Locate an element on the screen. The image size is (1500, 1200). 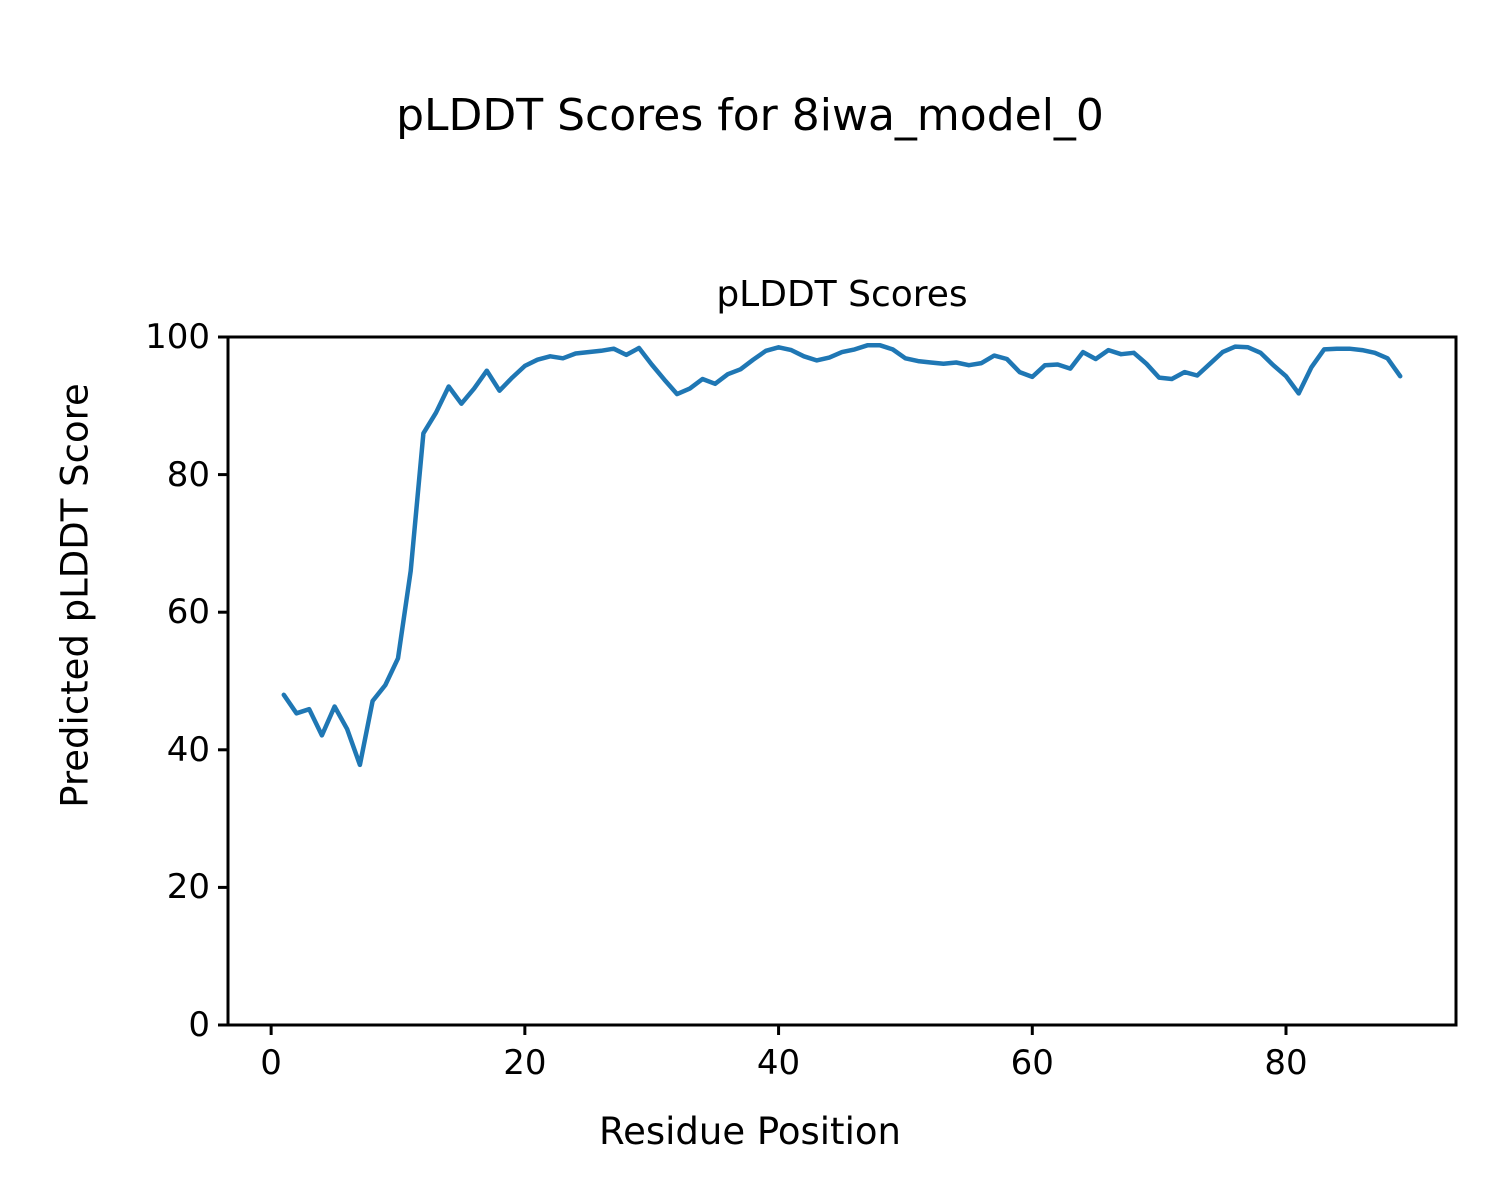
axes-title: pLDDT Scores is located at coordinates (842, 294).